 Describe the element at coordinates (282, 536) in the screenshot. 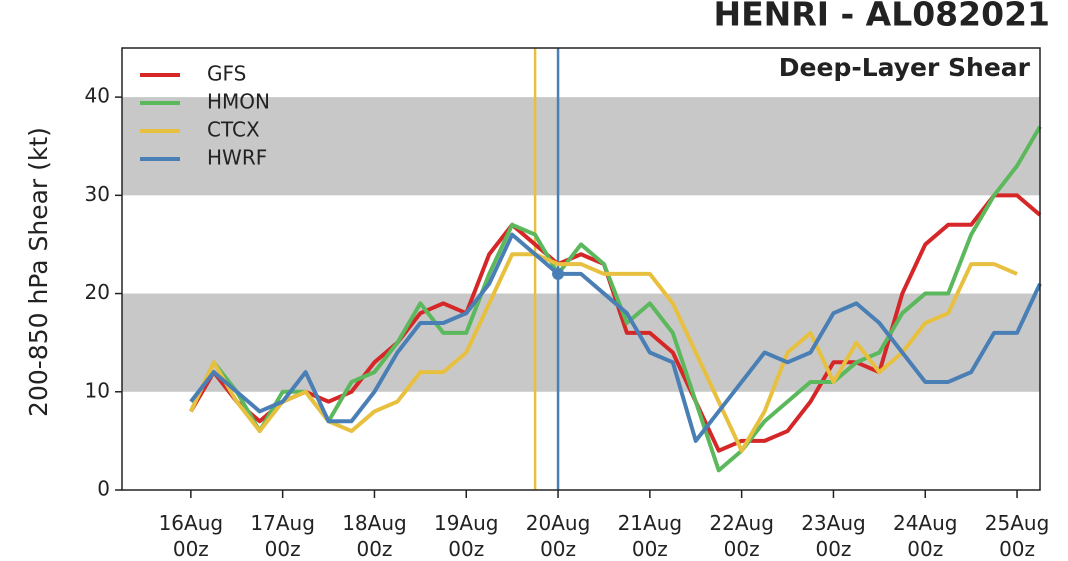

I see `x-tick-label: 17Aug 00z` at that location.